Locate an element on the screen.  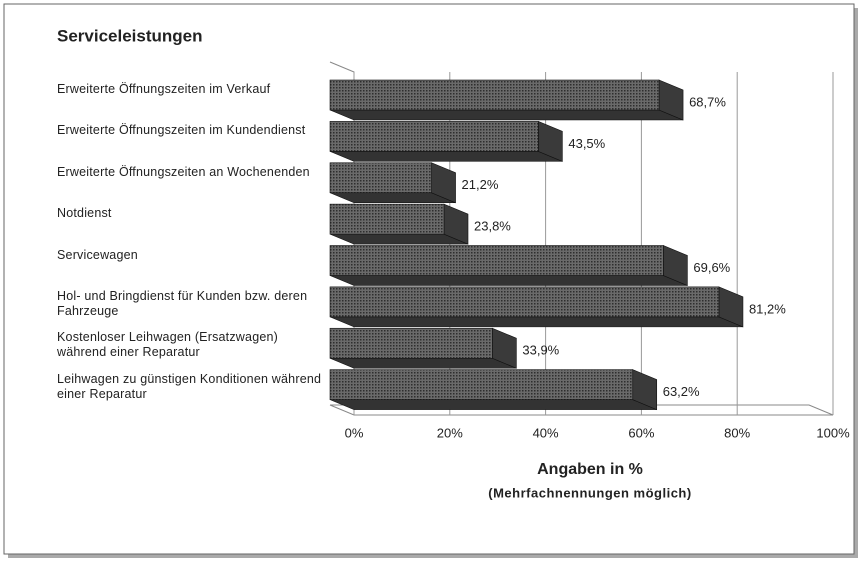
category-label: Notdienst is located at coordinates (84, 213).